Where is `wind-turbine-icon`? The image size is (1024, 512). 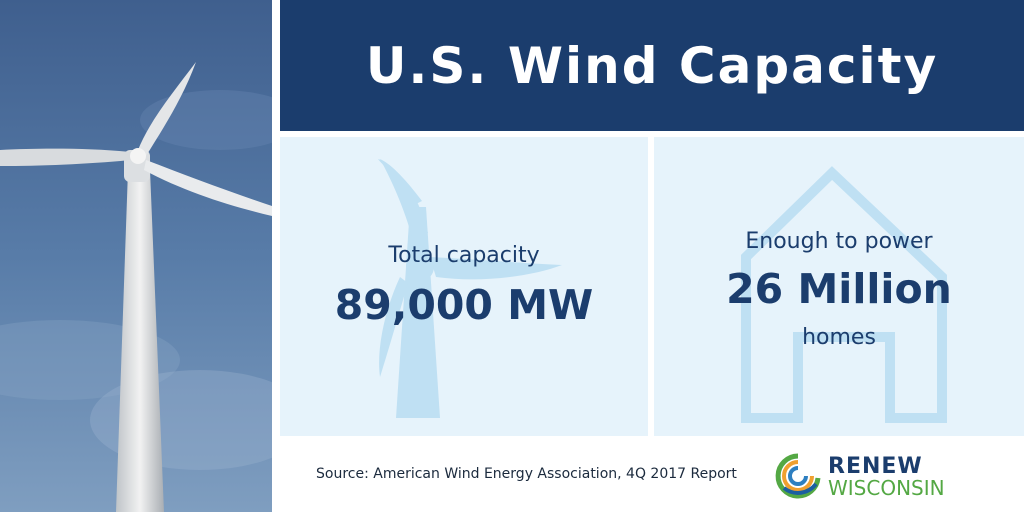
wind-turbine-icon is located at coordinates (470, 288).